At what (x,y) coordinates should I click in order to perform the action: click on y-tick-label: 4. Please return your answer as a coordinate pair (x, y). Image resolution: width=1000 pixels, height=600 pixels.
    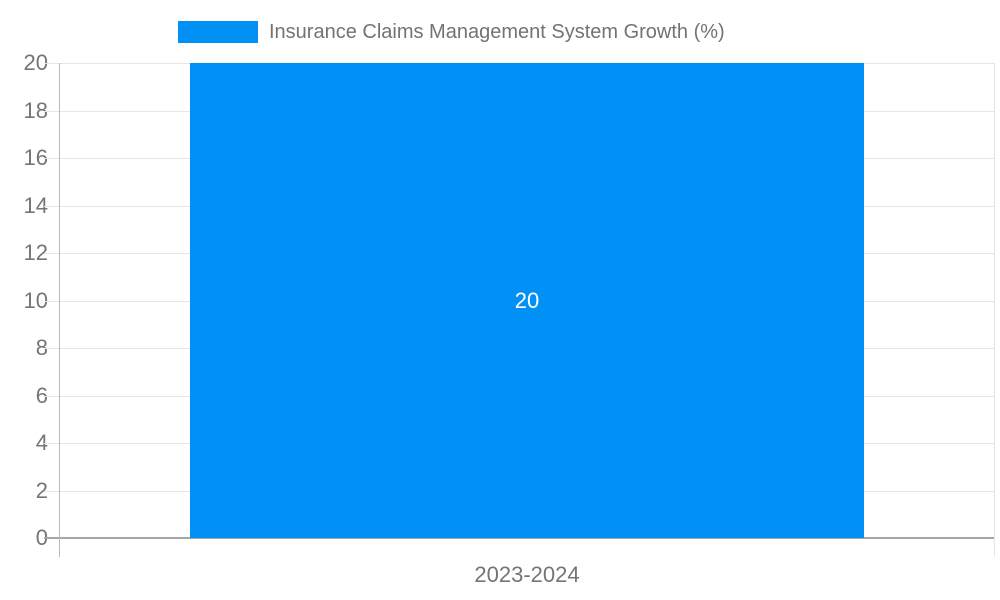
    Looking at the image, I should click on (41, 442).